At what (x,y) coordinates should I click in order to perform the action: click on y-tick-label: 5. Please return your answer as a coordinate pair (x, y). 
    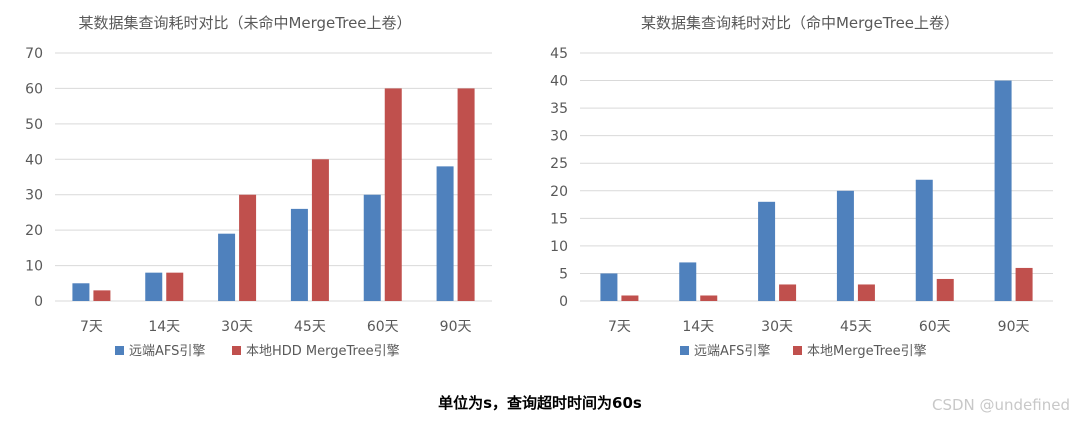
    Looking at the image, I should click on (563, 274).